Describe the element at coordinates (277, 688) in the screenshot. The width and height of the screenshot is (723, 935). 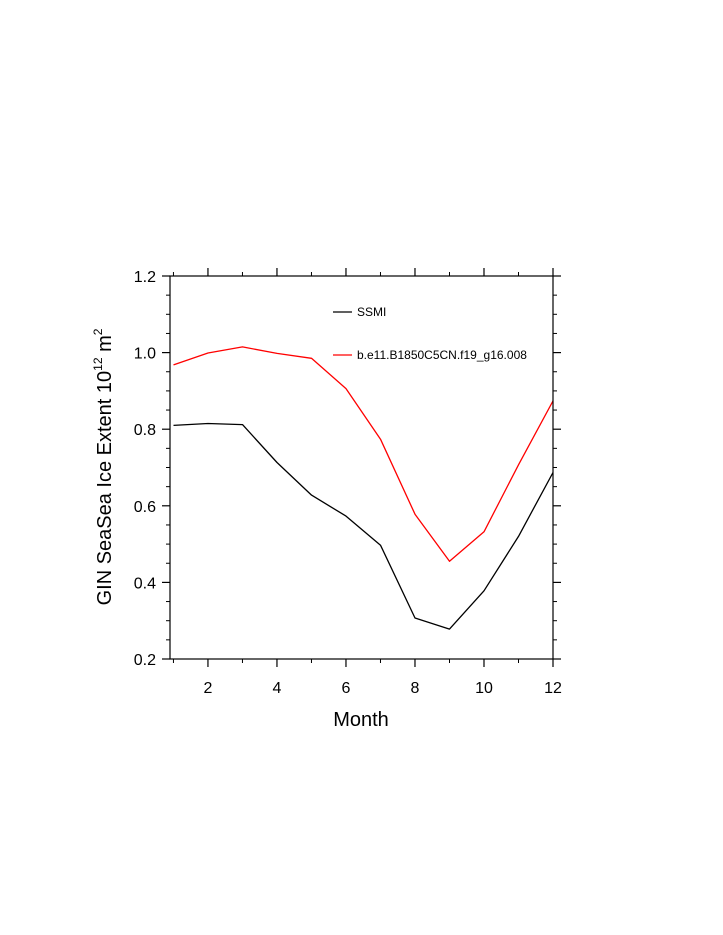
I see `x-tick-label: 4` at that location.